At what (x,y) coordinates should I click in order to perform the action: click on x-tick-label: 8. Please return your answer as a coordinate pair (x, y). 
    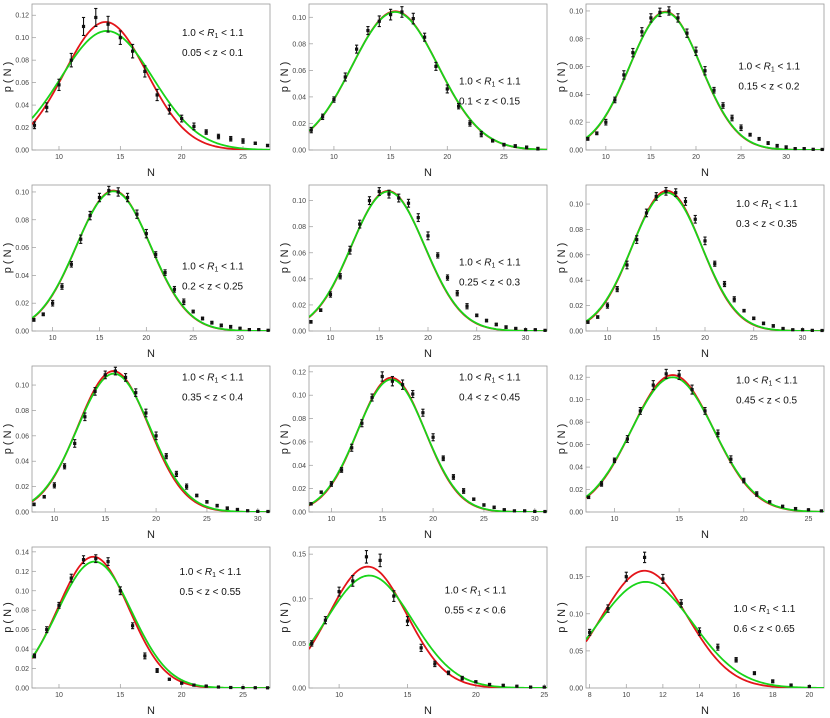
    Looking at the image, I should click on (590, 695).